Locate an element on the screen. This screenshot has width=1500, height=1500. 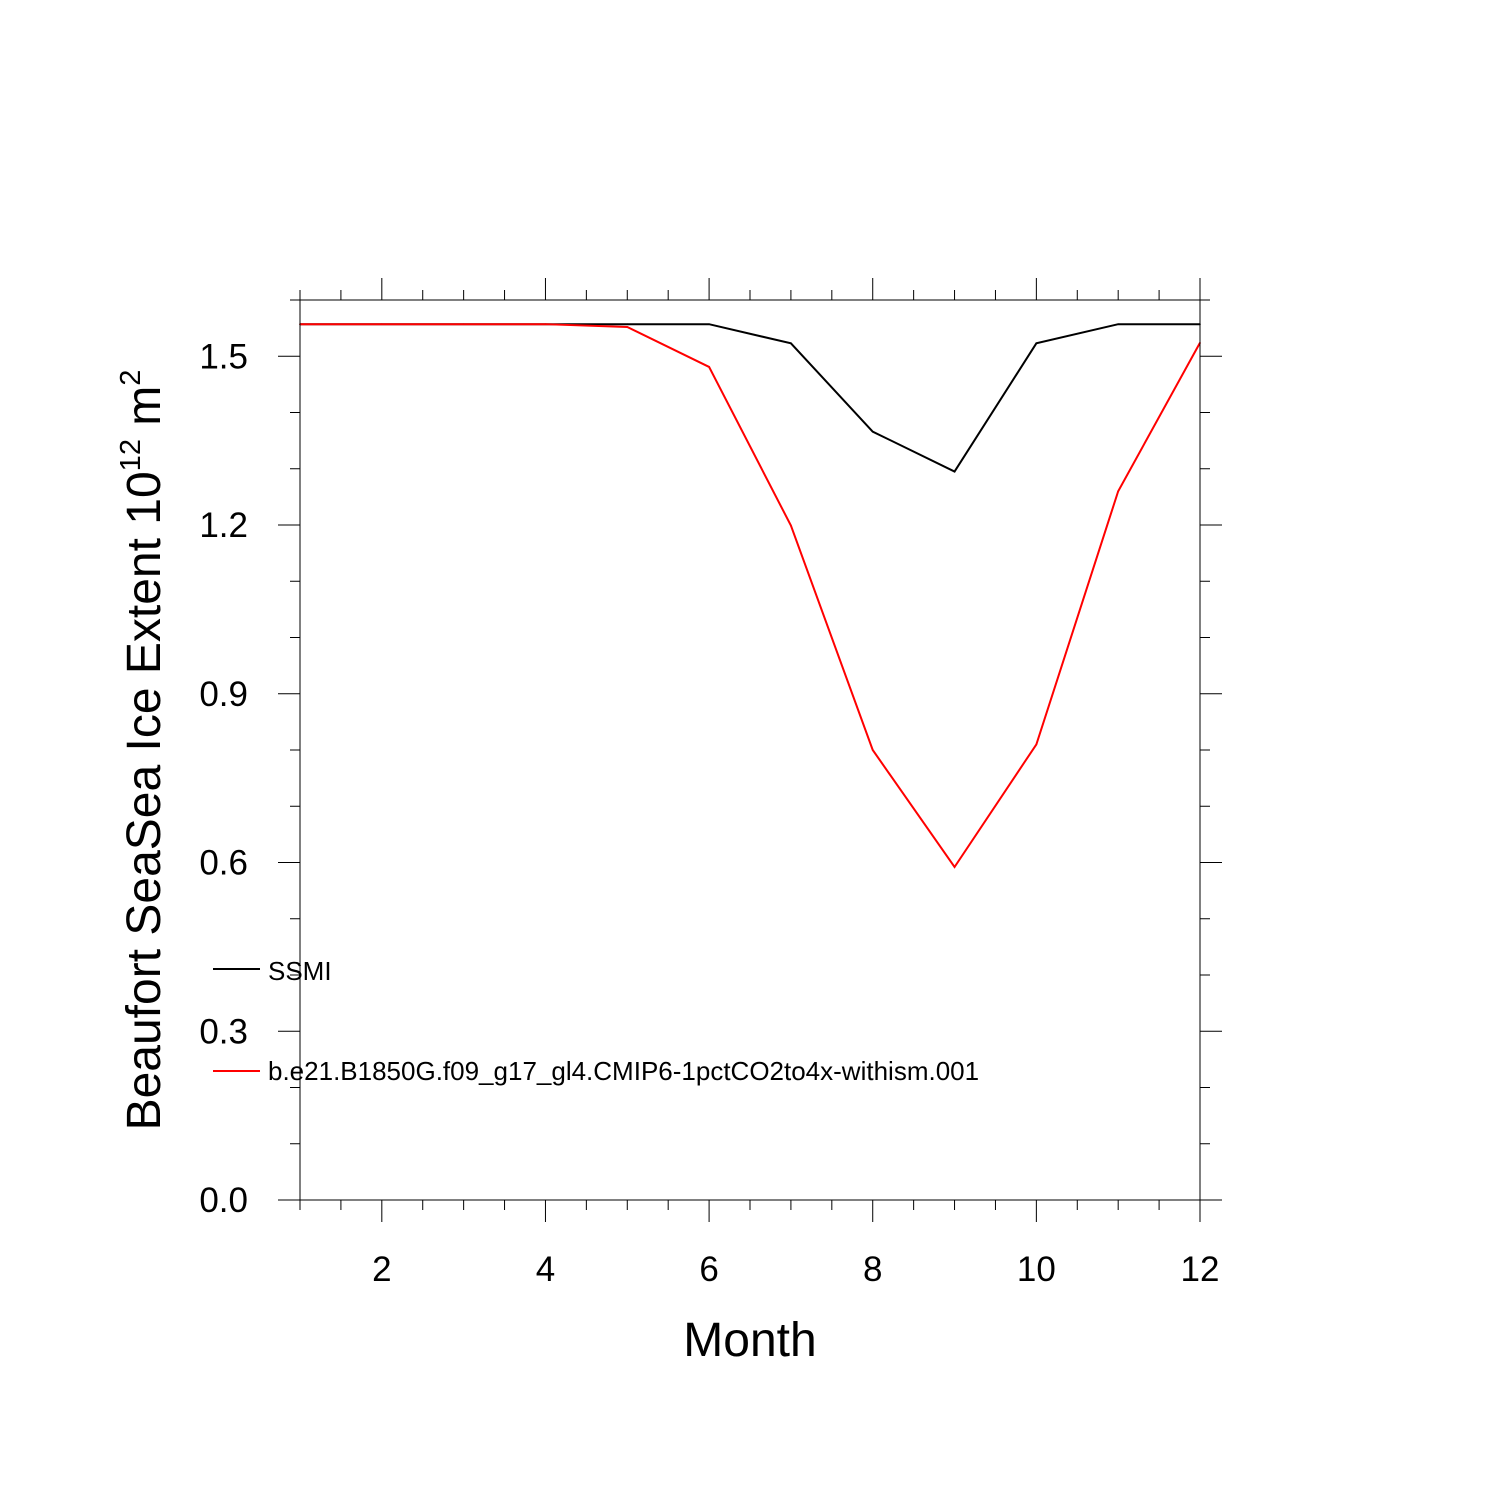
y-tick-label: 0.3 is located at coordinates (223, 1031).